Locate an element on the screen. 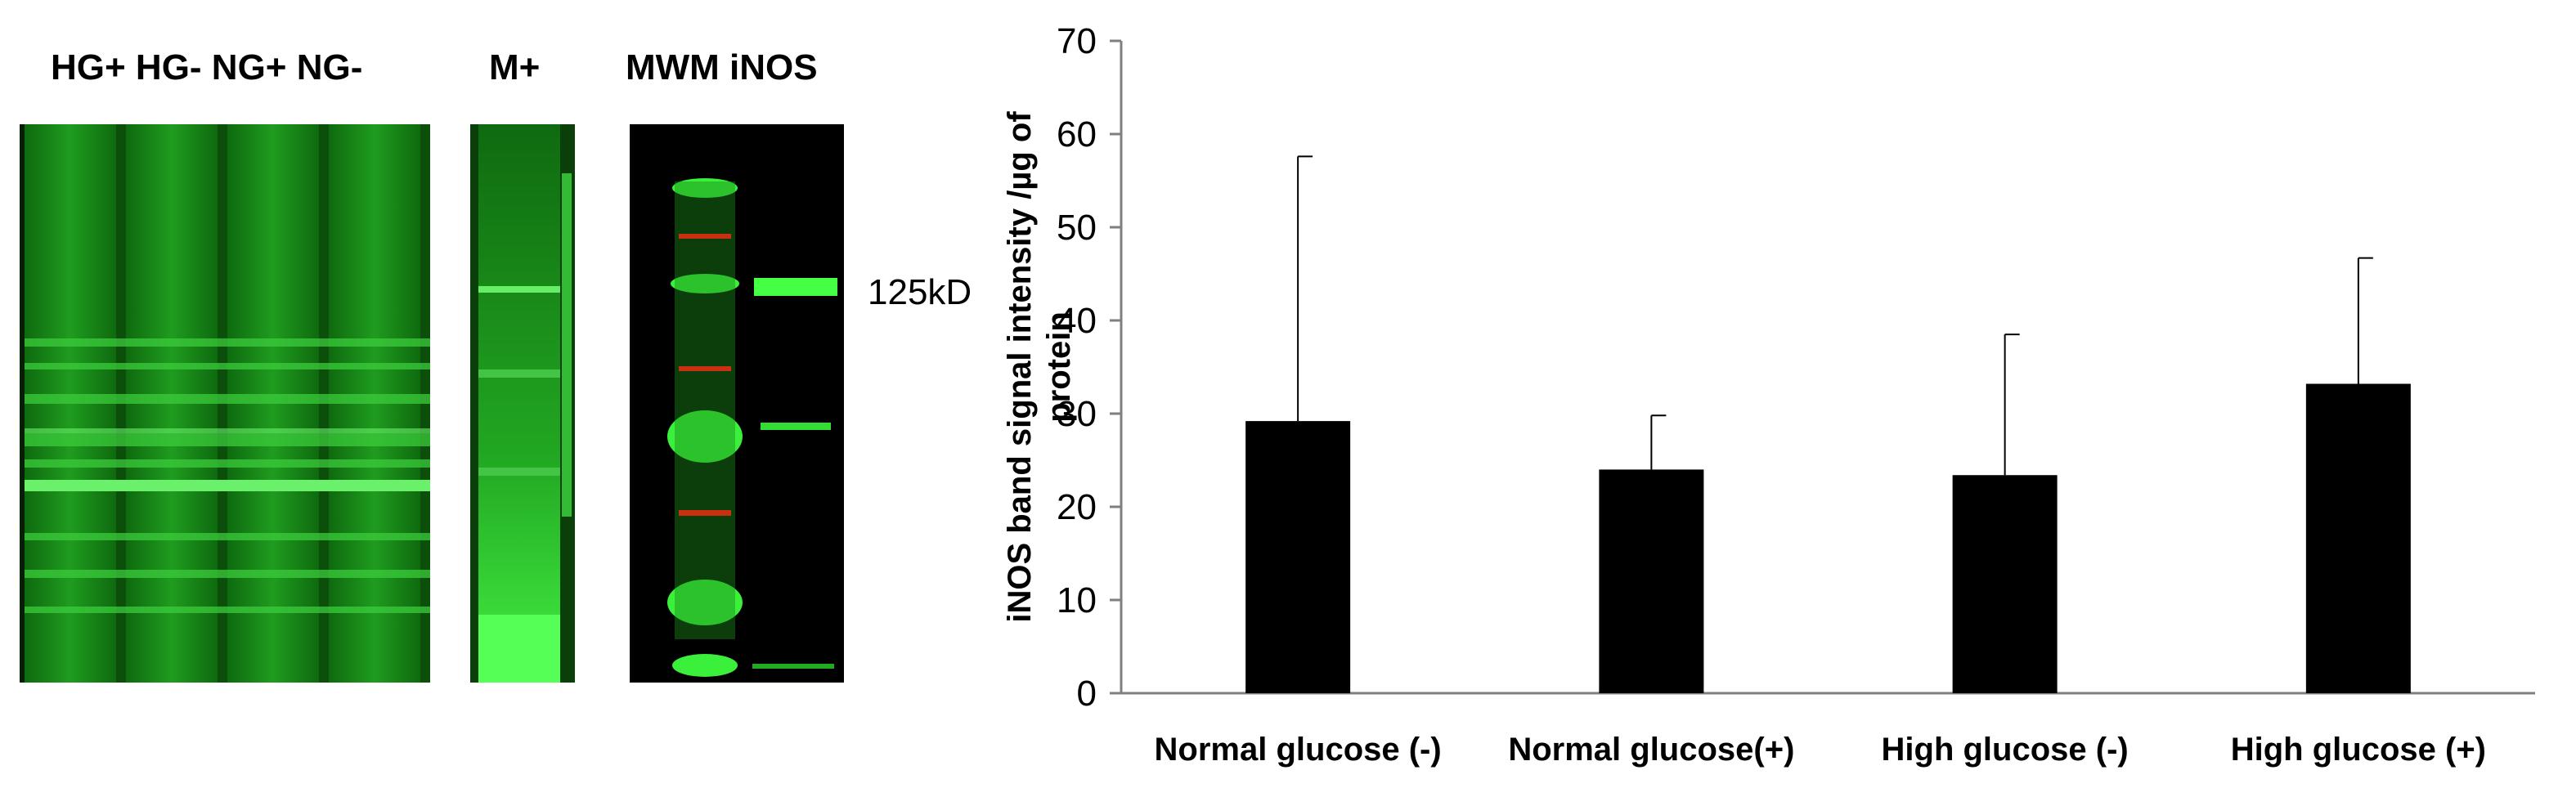  y-tick-label: 40 is located at coordinates (1077, 321).